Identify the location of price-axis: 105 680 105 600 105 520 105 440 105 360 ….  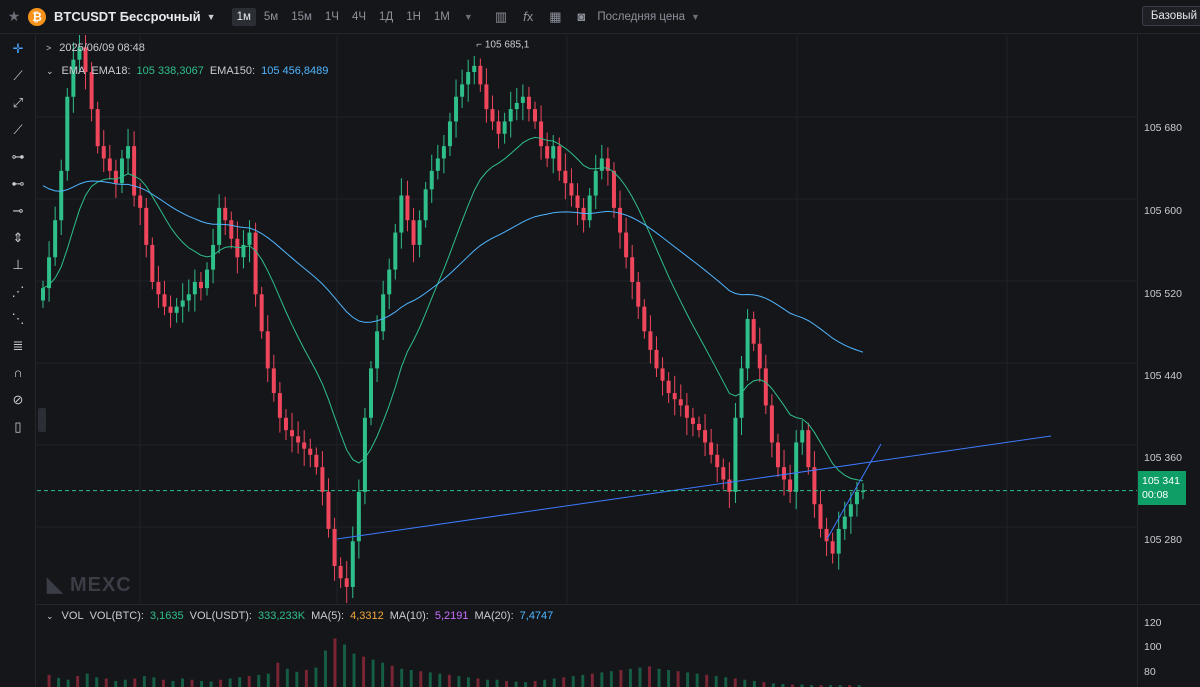
(1168, 319).